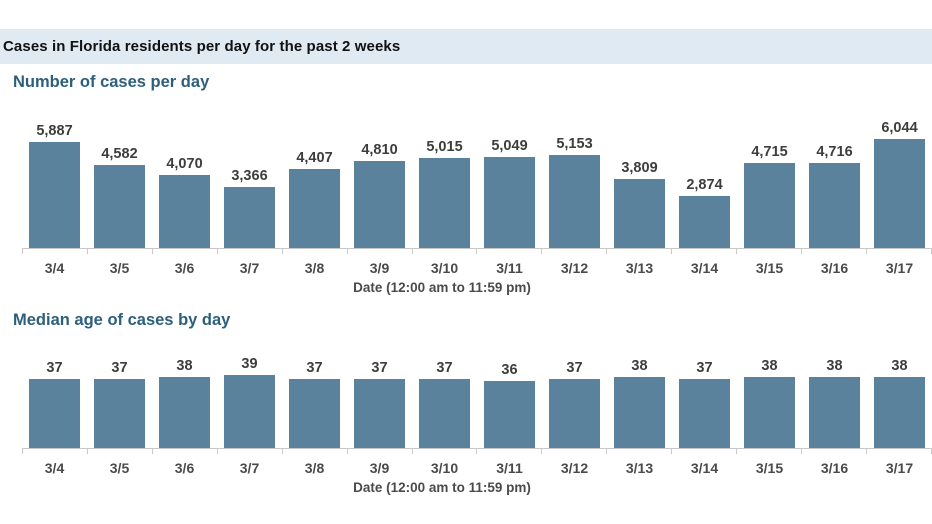 The height and width of the screenshot is (524, 932). I want to click on x-tick-label: 3/5, so click(119, 268).